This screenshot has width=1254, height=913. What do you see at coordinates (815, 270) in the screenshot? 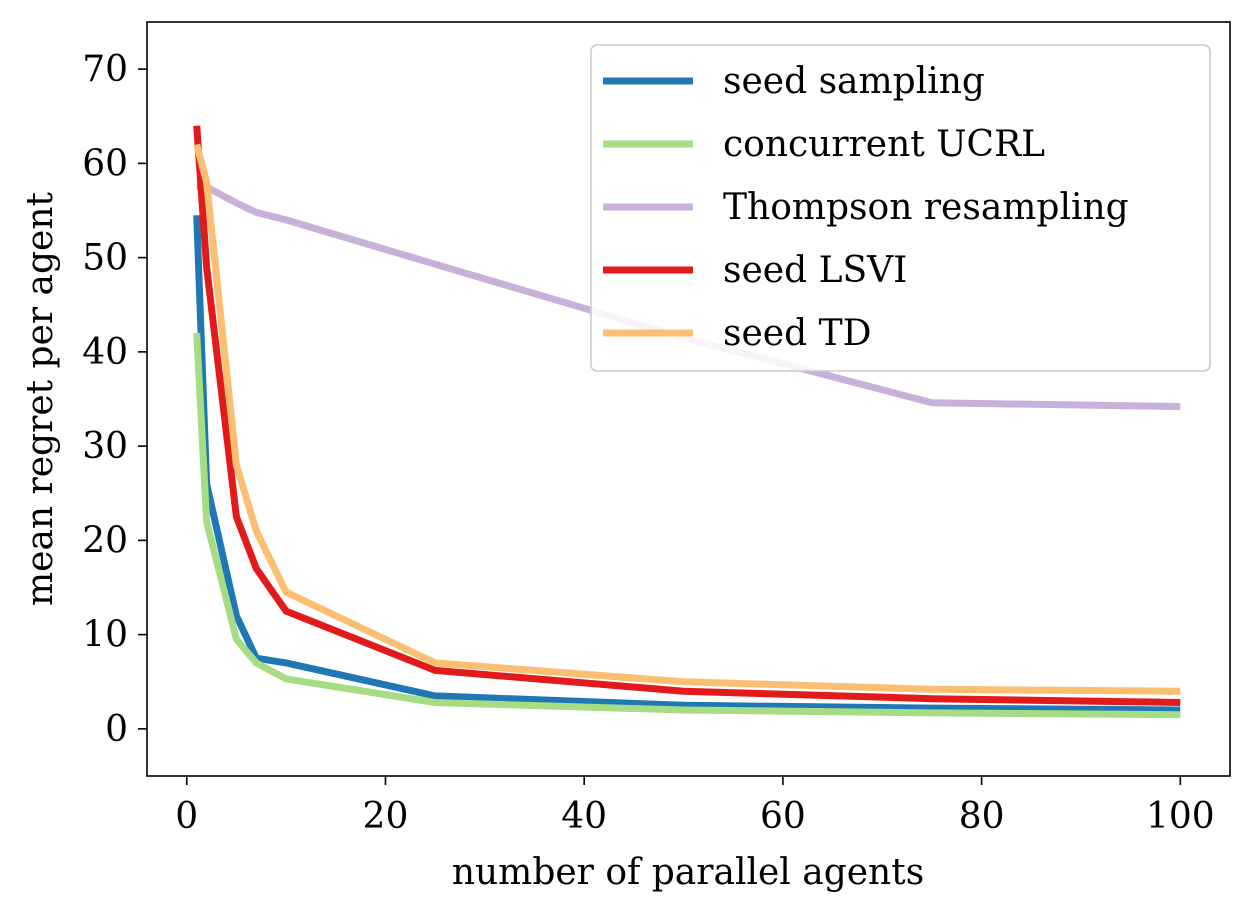
I see `legend-label: seed LSVI` at bounding box center [815, 270].